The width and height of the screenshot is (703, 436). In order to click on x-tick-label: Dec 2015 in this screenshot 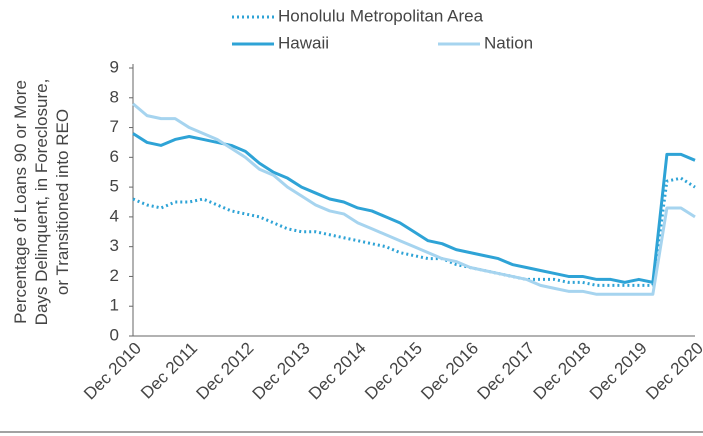, I will do `click(393, 371)`.